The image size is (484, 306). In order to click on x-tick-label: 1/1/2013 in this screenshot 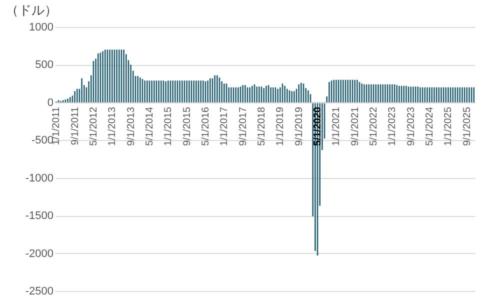, I will do `click(112, 126)`.